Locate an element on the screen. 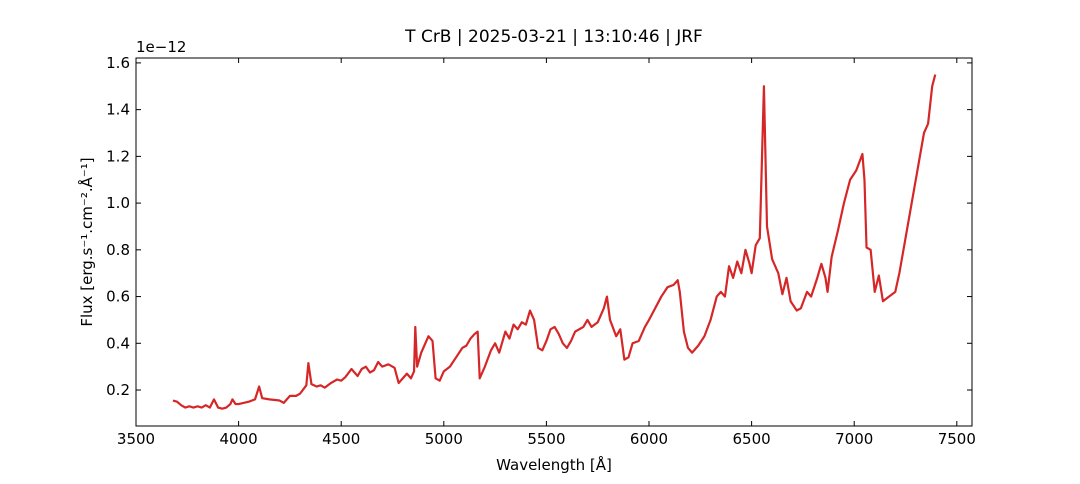 The width and height of the screenshot is (1080, 484). y-tick-label: 1.4 is located at coordinates (118, 110).